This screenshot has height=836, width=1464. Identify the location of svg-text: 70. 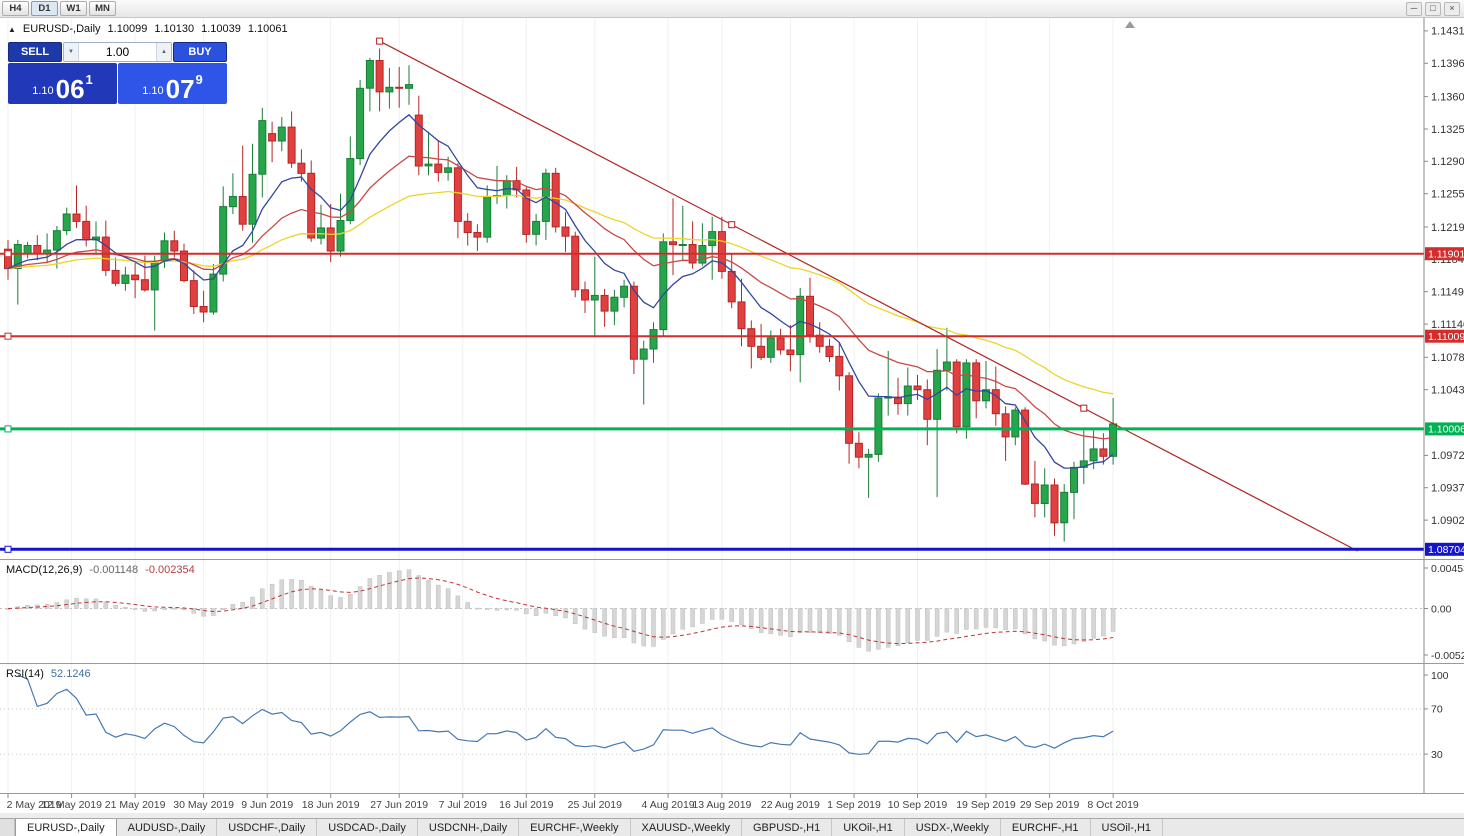
(1437, 710).